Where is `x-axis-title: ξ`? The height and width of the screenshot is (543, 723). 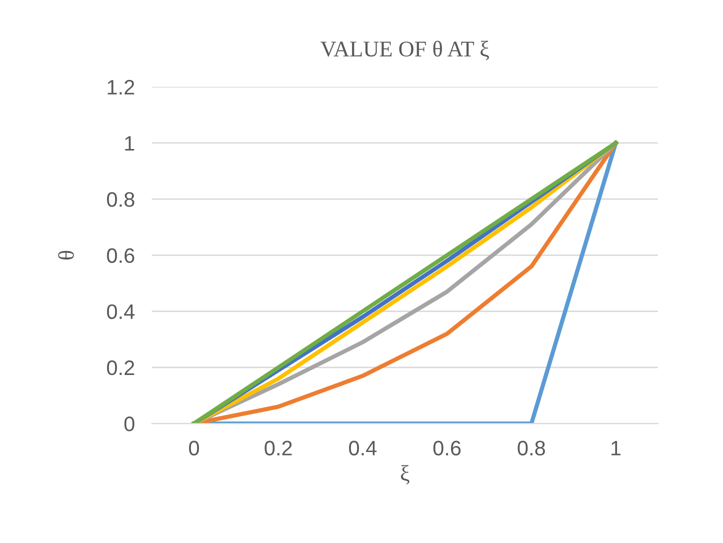
x-axis-title: ξ is located at coordinates (405, 475).